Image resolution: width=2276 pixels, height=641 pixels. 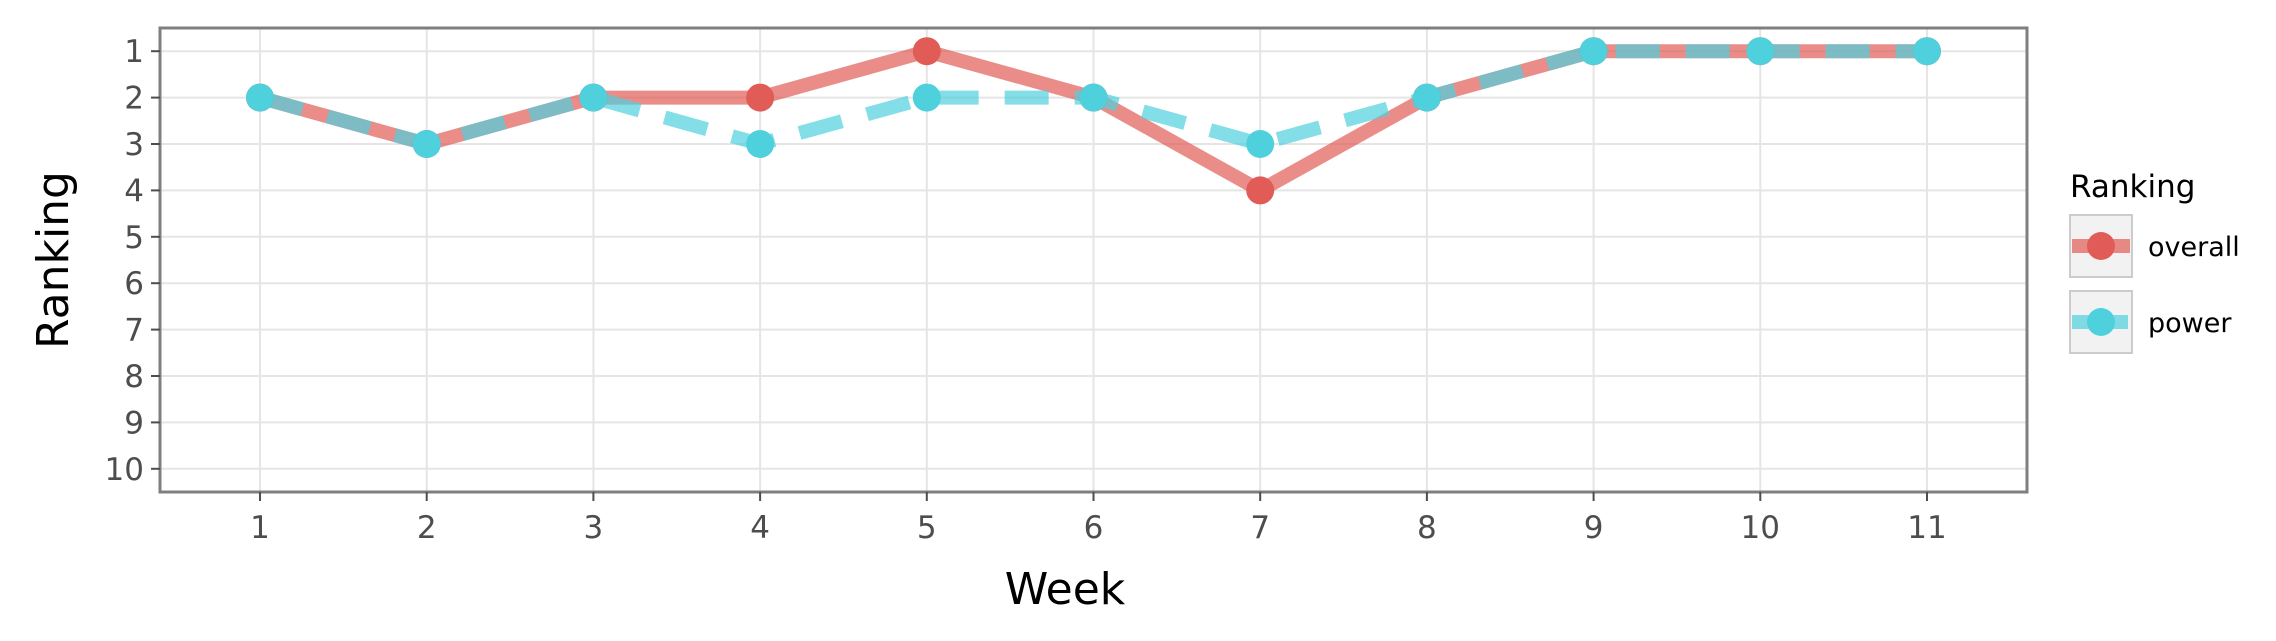 I want to click on x-tick-label: 10, so click(x=1760, y=528).